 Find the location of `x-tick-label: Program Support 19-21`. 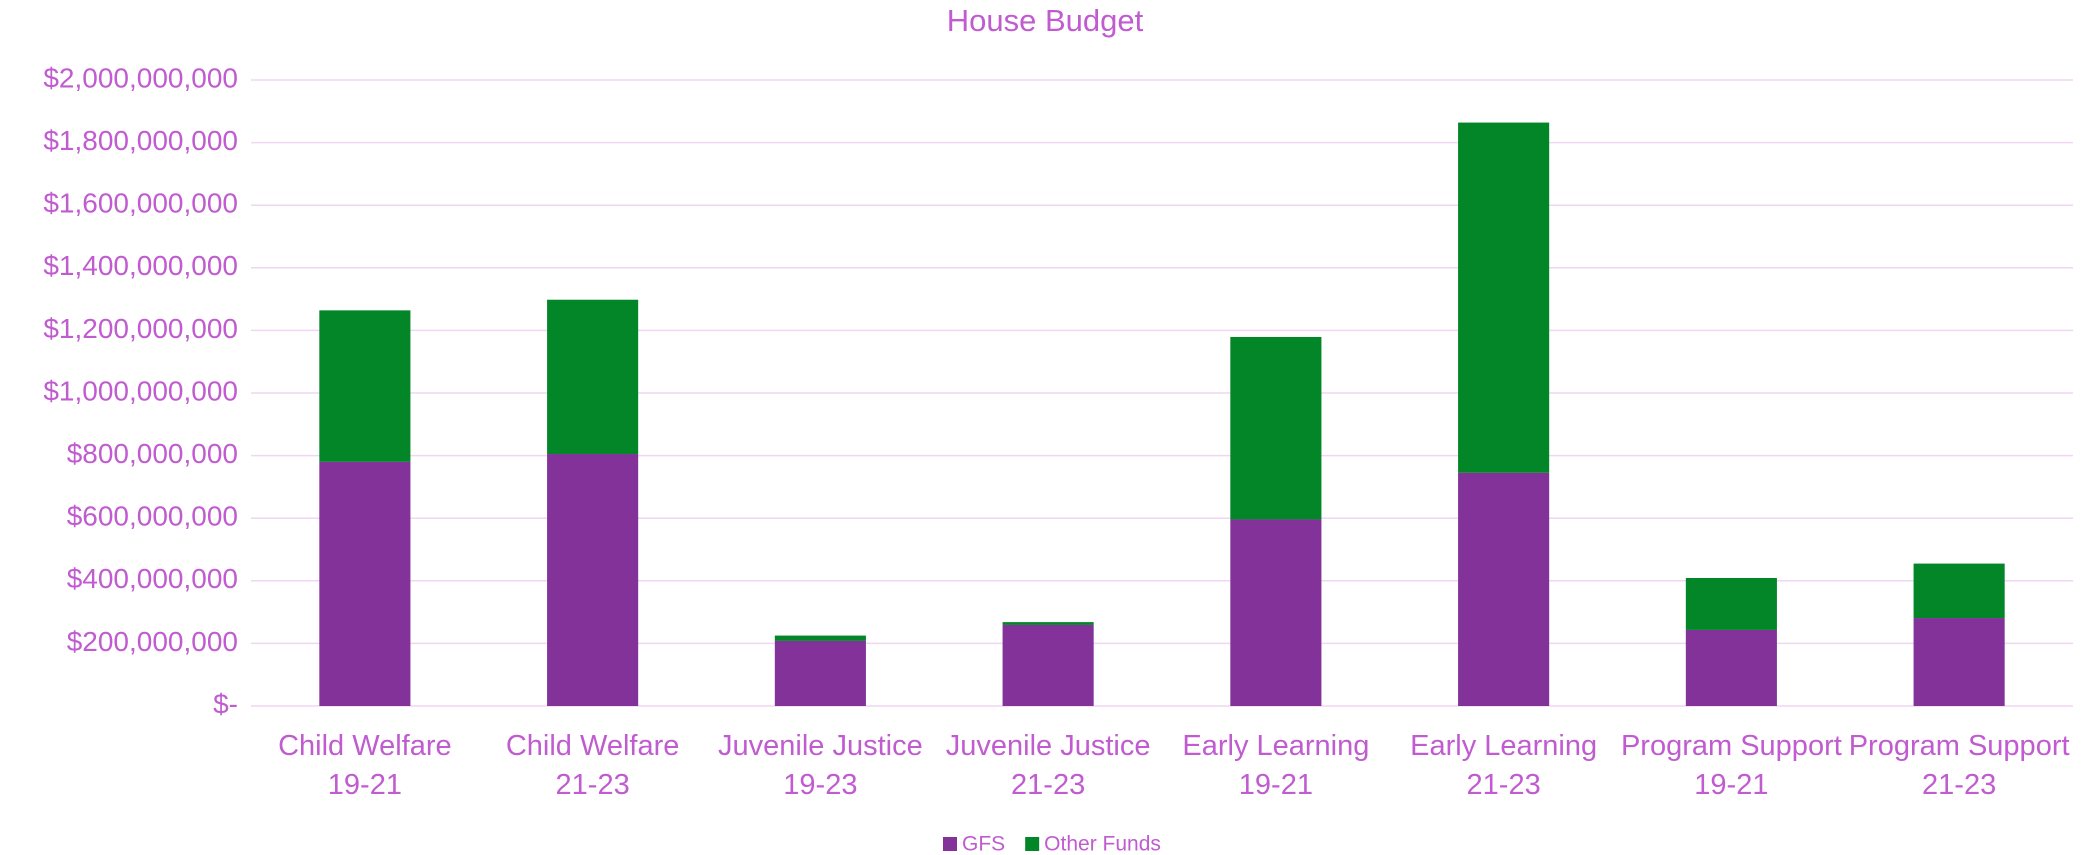

x-tick-label: Program Support 19-21 is located at coordinates (1731, 765).